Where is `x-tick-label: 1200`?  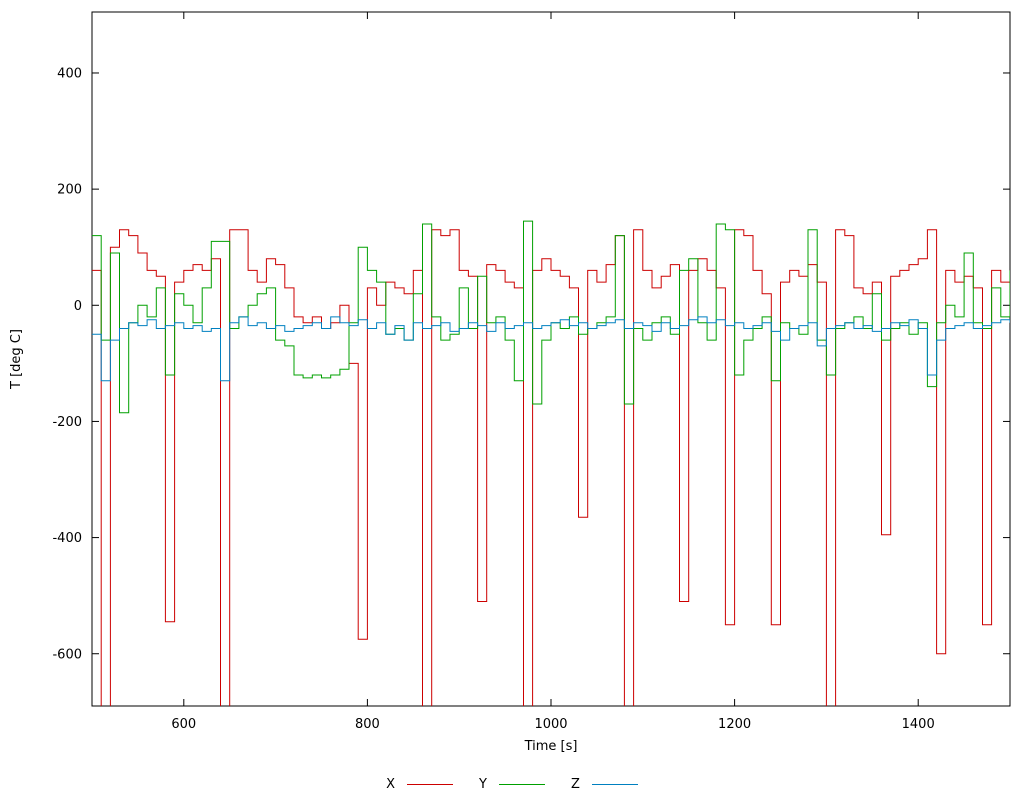 x-tick-label: 1200 is located at coordinates (734, 724).